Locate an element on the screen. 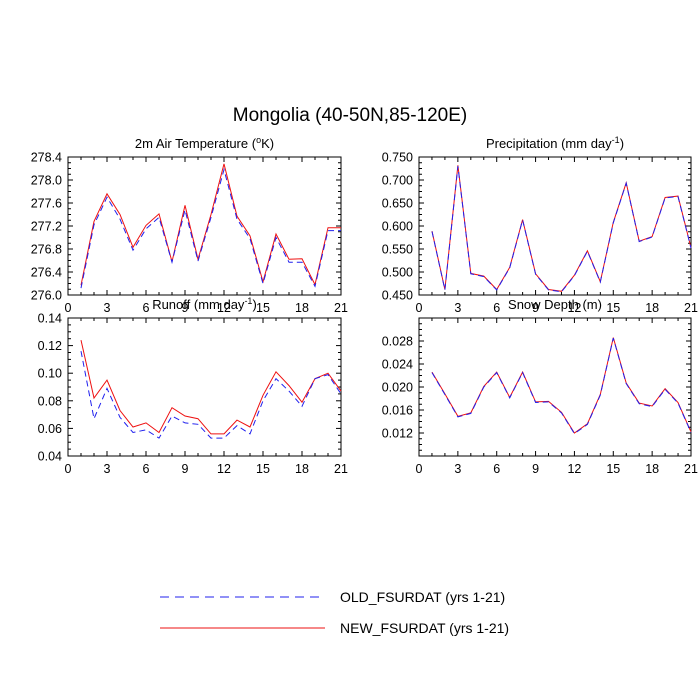 The height and width of the screenshot is (700, 700). y-tick-label: 0.020 is located at coordinates (397, 388).